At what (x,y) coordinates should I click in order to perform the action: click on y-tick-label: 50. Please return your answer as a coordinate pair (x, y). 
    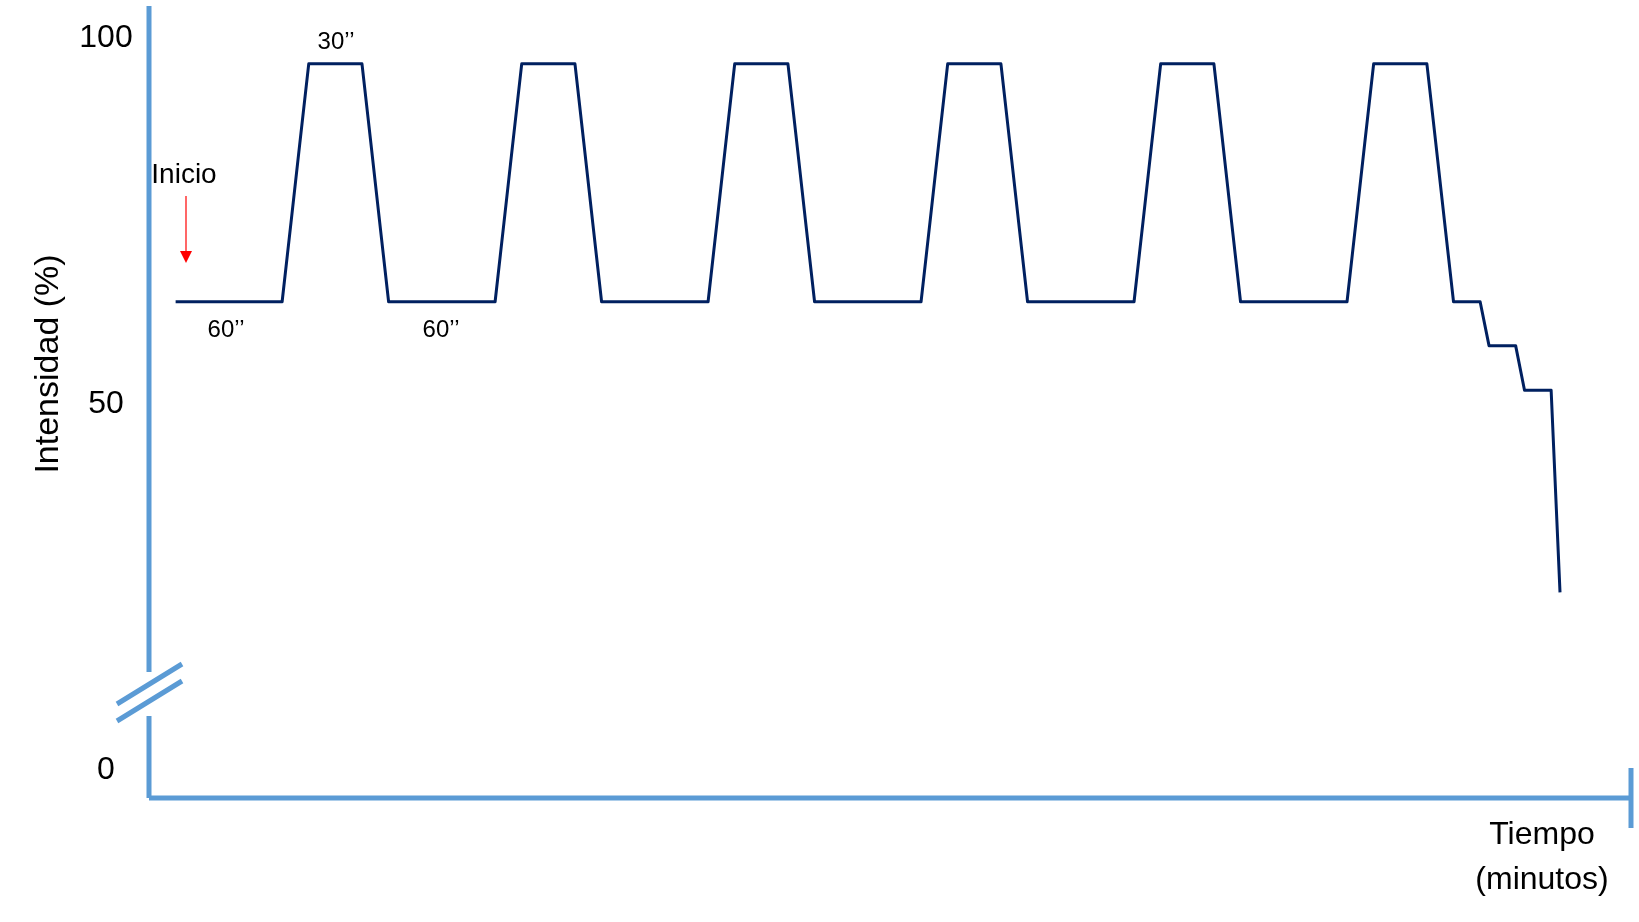
    Looking at the image, I should click on (106, 402).